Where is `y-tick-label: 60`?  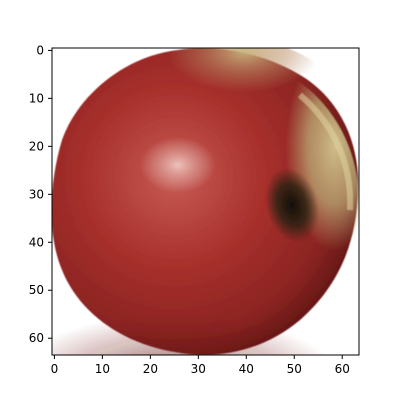
y-tick-label: 60 is located at coordinates (36, 338).